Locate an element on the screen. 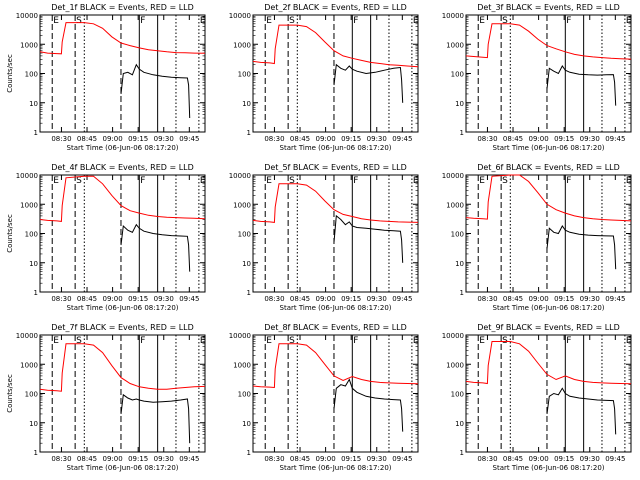 Image resolution: width=640 pixels, height=480 pixels. chart-title: Det_2f BLACK = Events, RED = LLD is located at coordinates (335, 7).